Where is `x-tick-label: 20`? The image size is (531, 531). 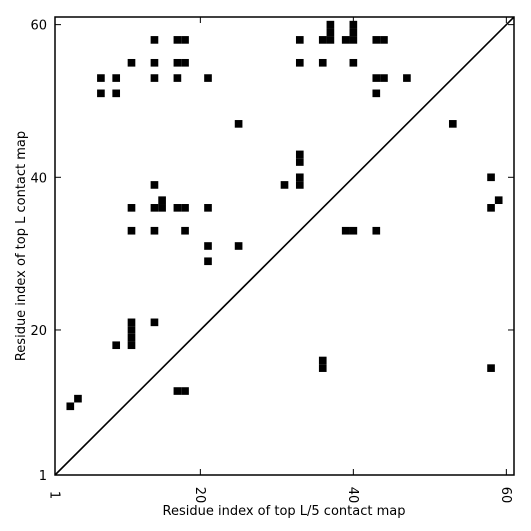
x-tick-label: 20 is located at coordinates (199, 495).